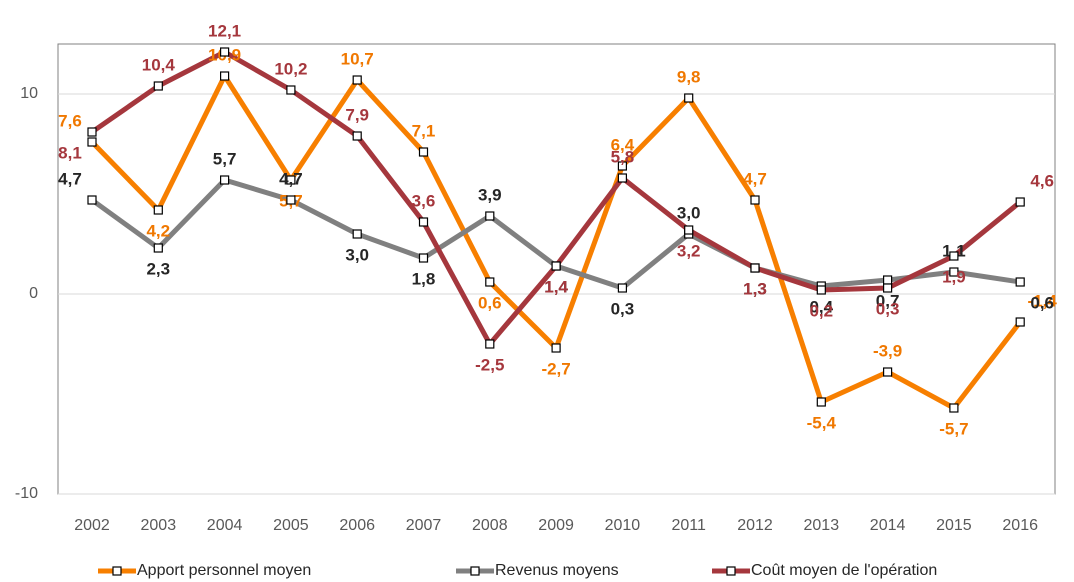 This screenshot has height=582, width=1074. I want to click on y-tick-label: 0, so click(33, 293).